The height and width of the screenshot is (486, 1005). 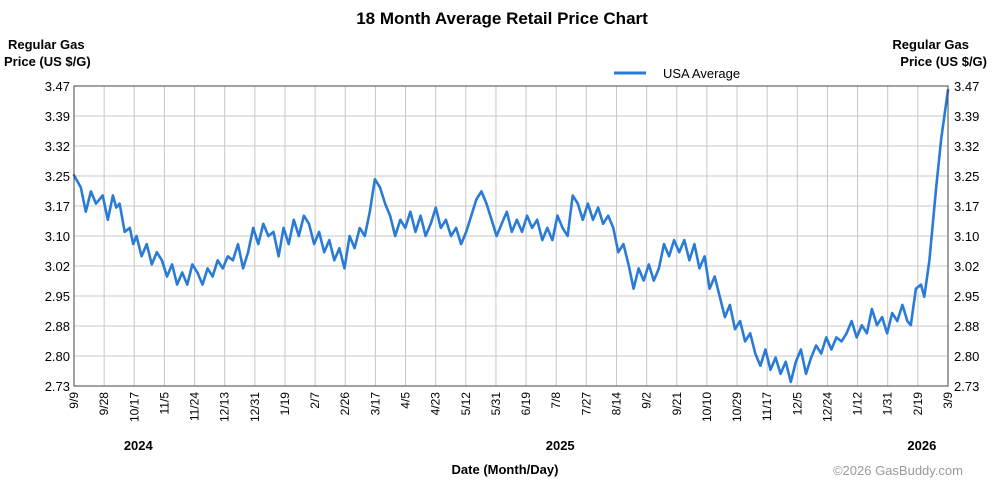 What do you see at coordinates (406, 400) in the screenshot?
I see `x-tick-label: 4/5` at bounding box center [406, 400].